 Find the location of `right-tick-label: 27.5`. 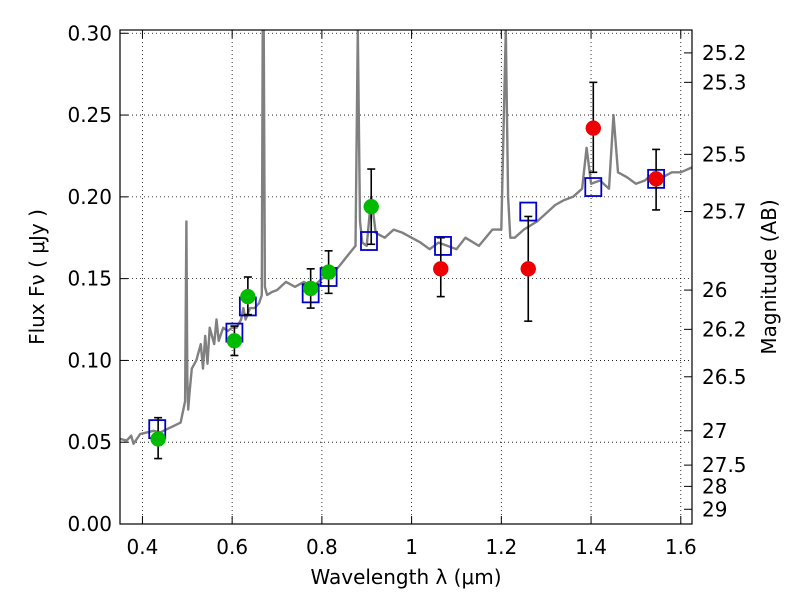

right-tick-label: 27.5 is located at coordinates (724, 465).